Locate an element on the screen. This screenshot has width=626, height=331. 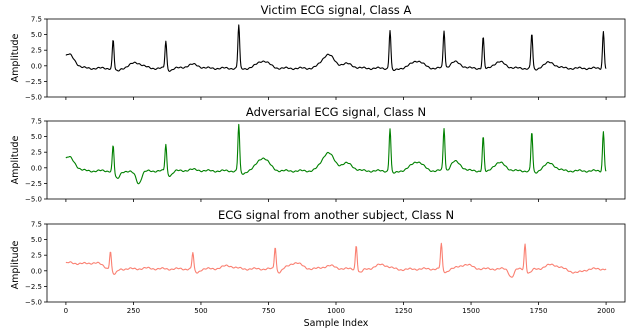
ylabel-other-subject: Amplitude is located at coordinates (15, 265).